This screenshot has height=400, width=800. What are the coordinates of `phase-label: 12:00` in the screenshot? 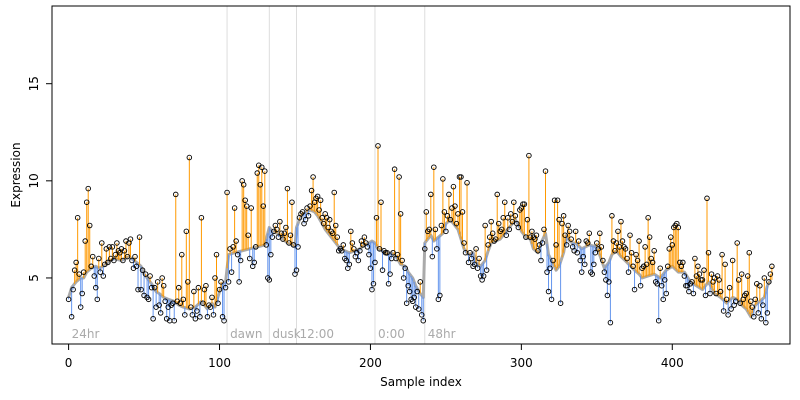 It's located at (316, 334).